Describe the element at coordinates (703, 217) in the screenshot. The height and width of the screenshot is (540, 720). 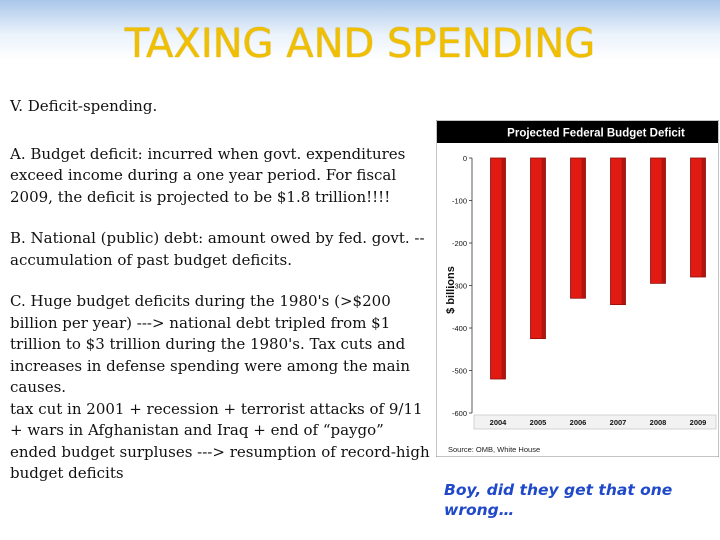
I see `bar-shade-2009` at that location.